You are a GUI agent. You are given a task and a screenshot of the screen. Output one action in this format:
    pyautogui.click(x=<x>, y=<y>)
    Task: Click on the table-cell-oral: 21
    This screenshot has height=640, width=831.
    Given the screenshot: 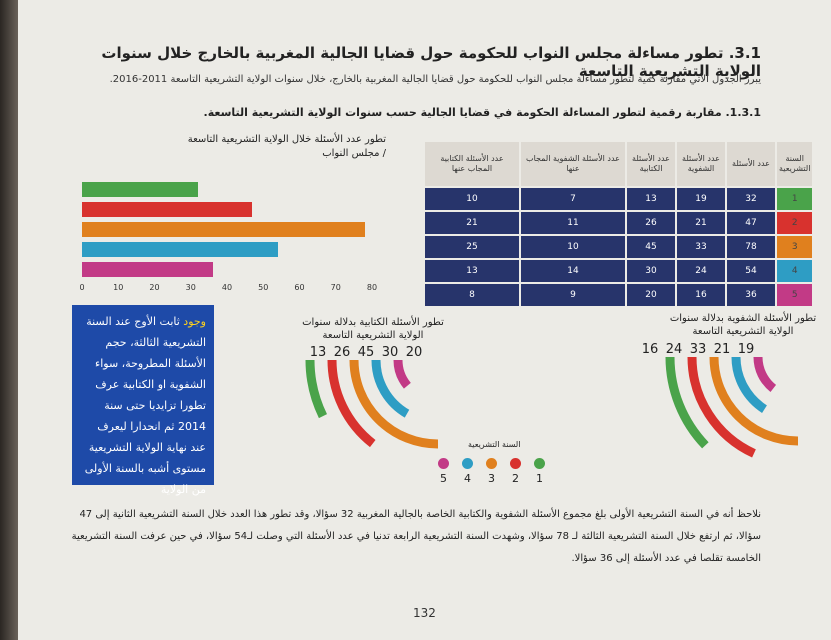 What is the action you would take?
    pyautogui.click(x=701, y=223)
    